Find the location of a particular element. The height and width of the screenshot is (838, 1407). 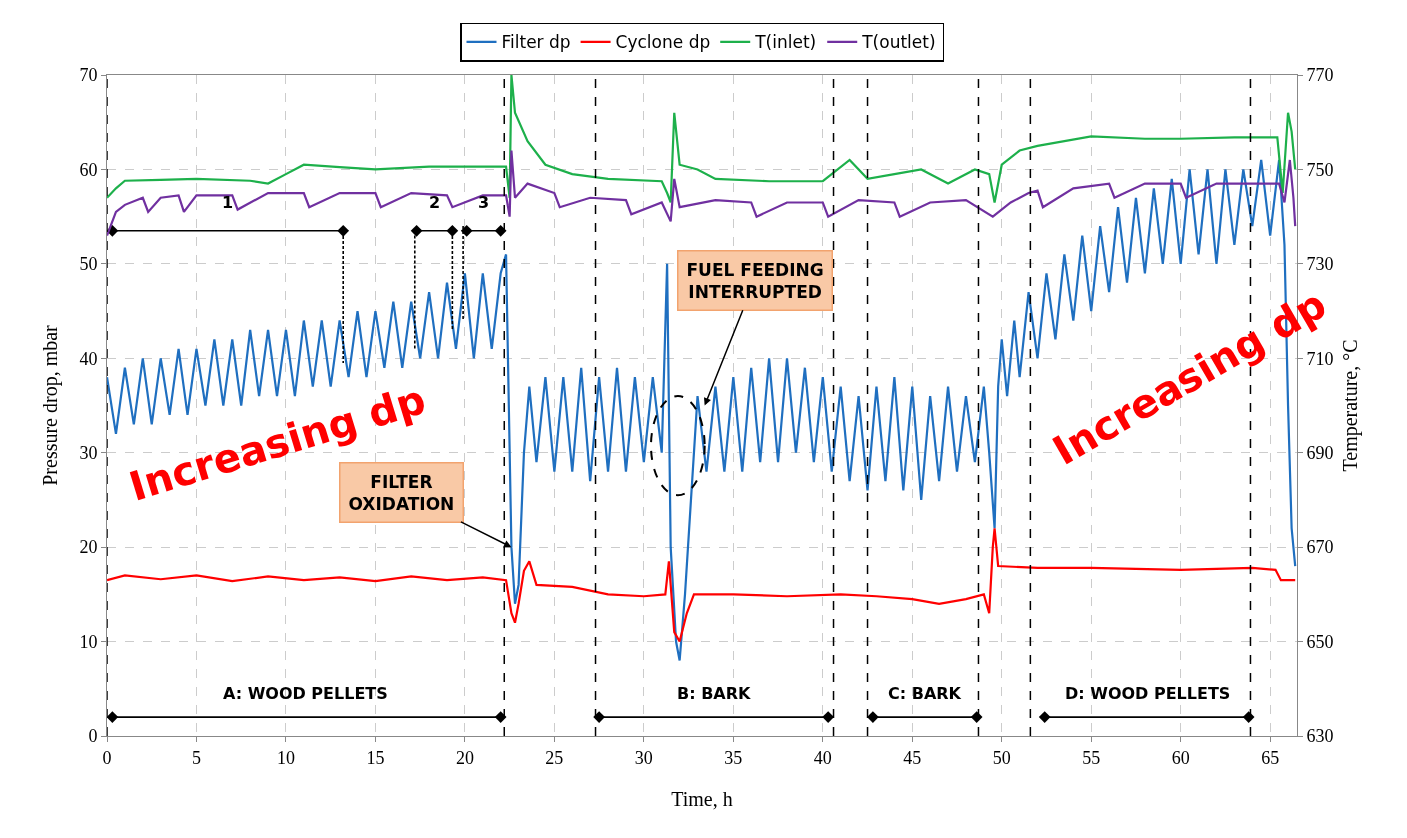

y-tick-label: 40 is located at coordinates (88, 358).